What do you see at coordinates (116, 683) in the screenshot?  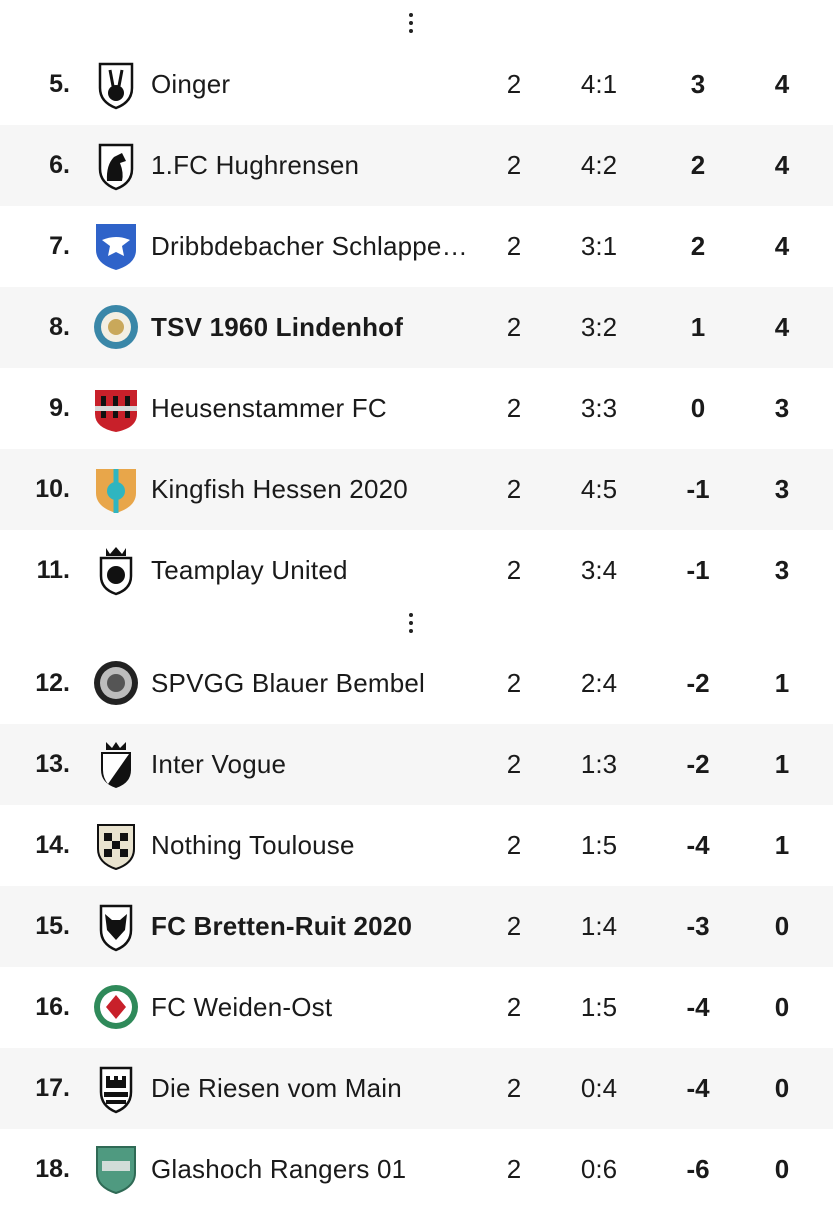 I see `round-bembel-crest-icon` at bounding box center [116, 683].